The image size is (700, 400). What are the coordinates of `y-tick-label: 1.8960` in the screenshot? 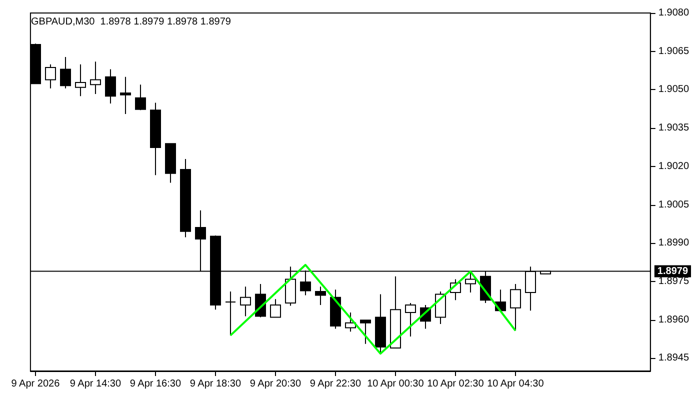 It's located at (674, 320).